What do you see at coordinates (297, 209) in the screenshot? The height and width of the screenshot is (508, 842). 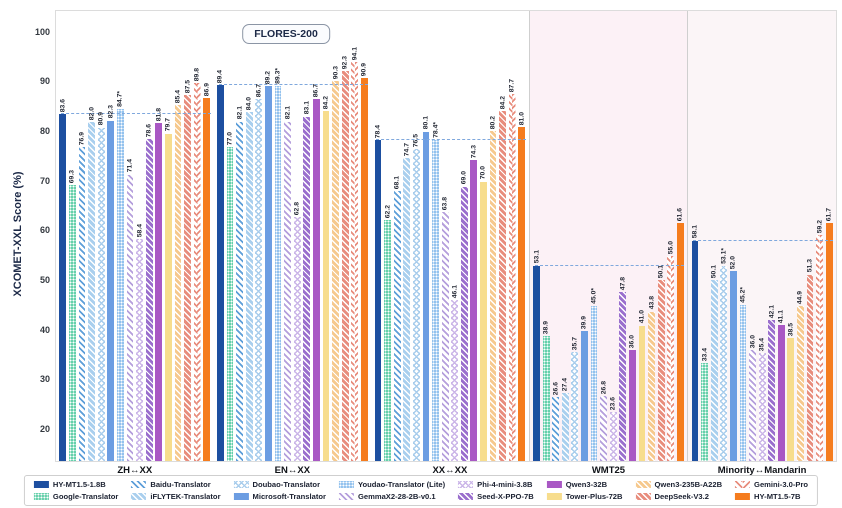 I see `bar-value-label: 62.8` at bounding box center [297, 209].